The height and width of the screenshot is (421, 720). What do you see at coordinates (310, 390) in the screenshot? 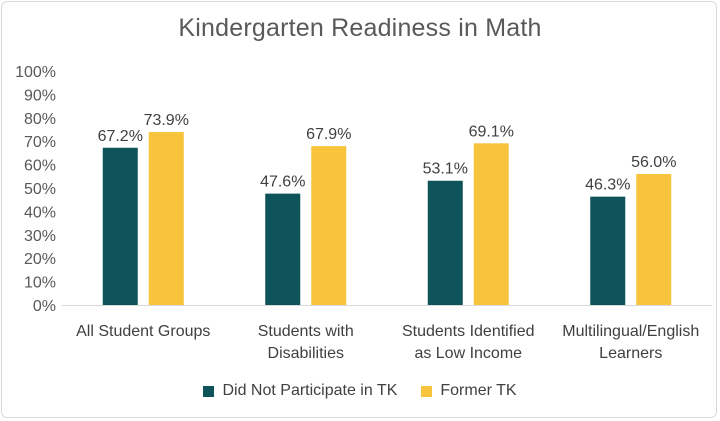
I see `legend-label-did-not-participate: Did Not Participate in TK` at bounding box center [310, 390].